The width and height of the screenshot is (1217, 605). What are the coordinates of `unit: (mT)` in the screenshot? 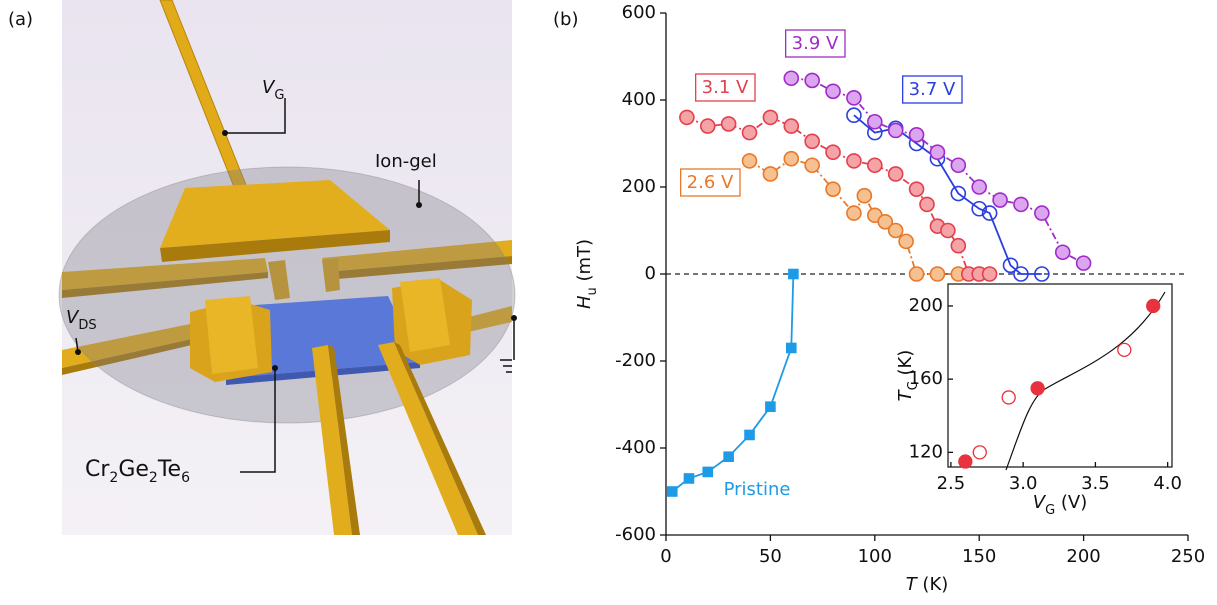 It's located at (584, 263).